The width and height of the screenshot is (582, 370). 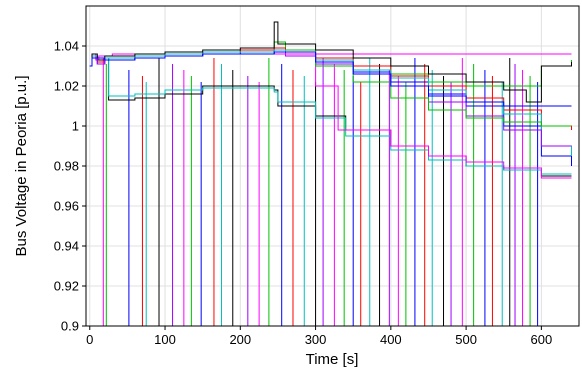 What do you see at coordinates (66, 246) in the screenshot?
I see `y-tick-label-2: 0.94` at bounding box center [66, 246].